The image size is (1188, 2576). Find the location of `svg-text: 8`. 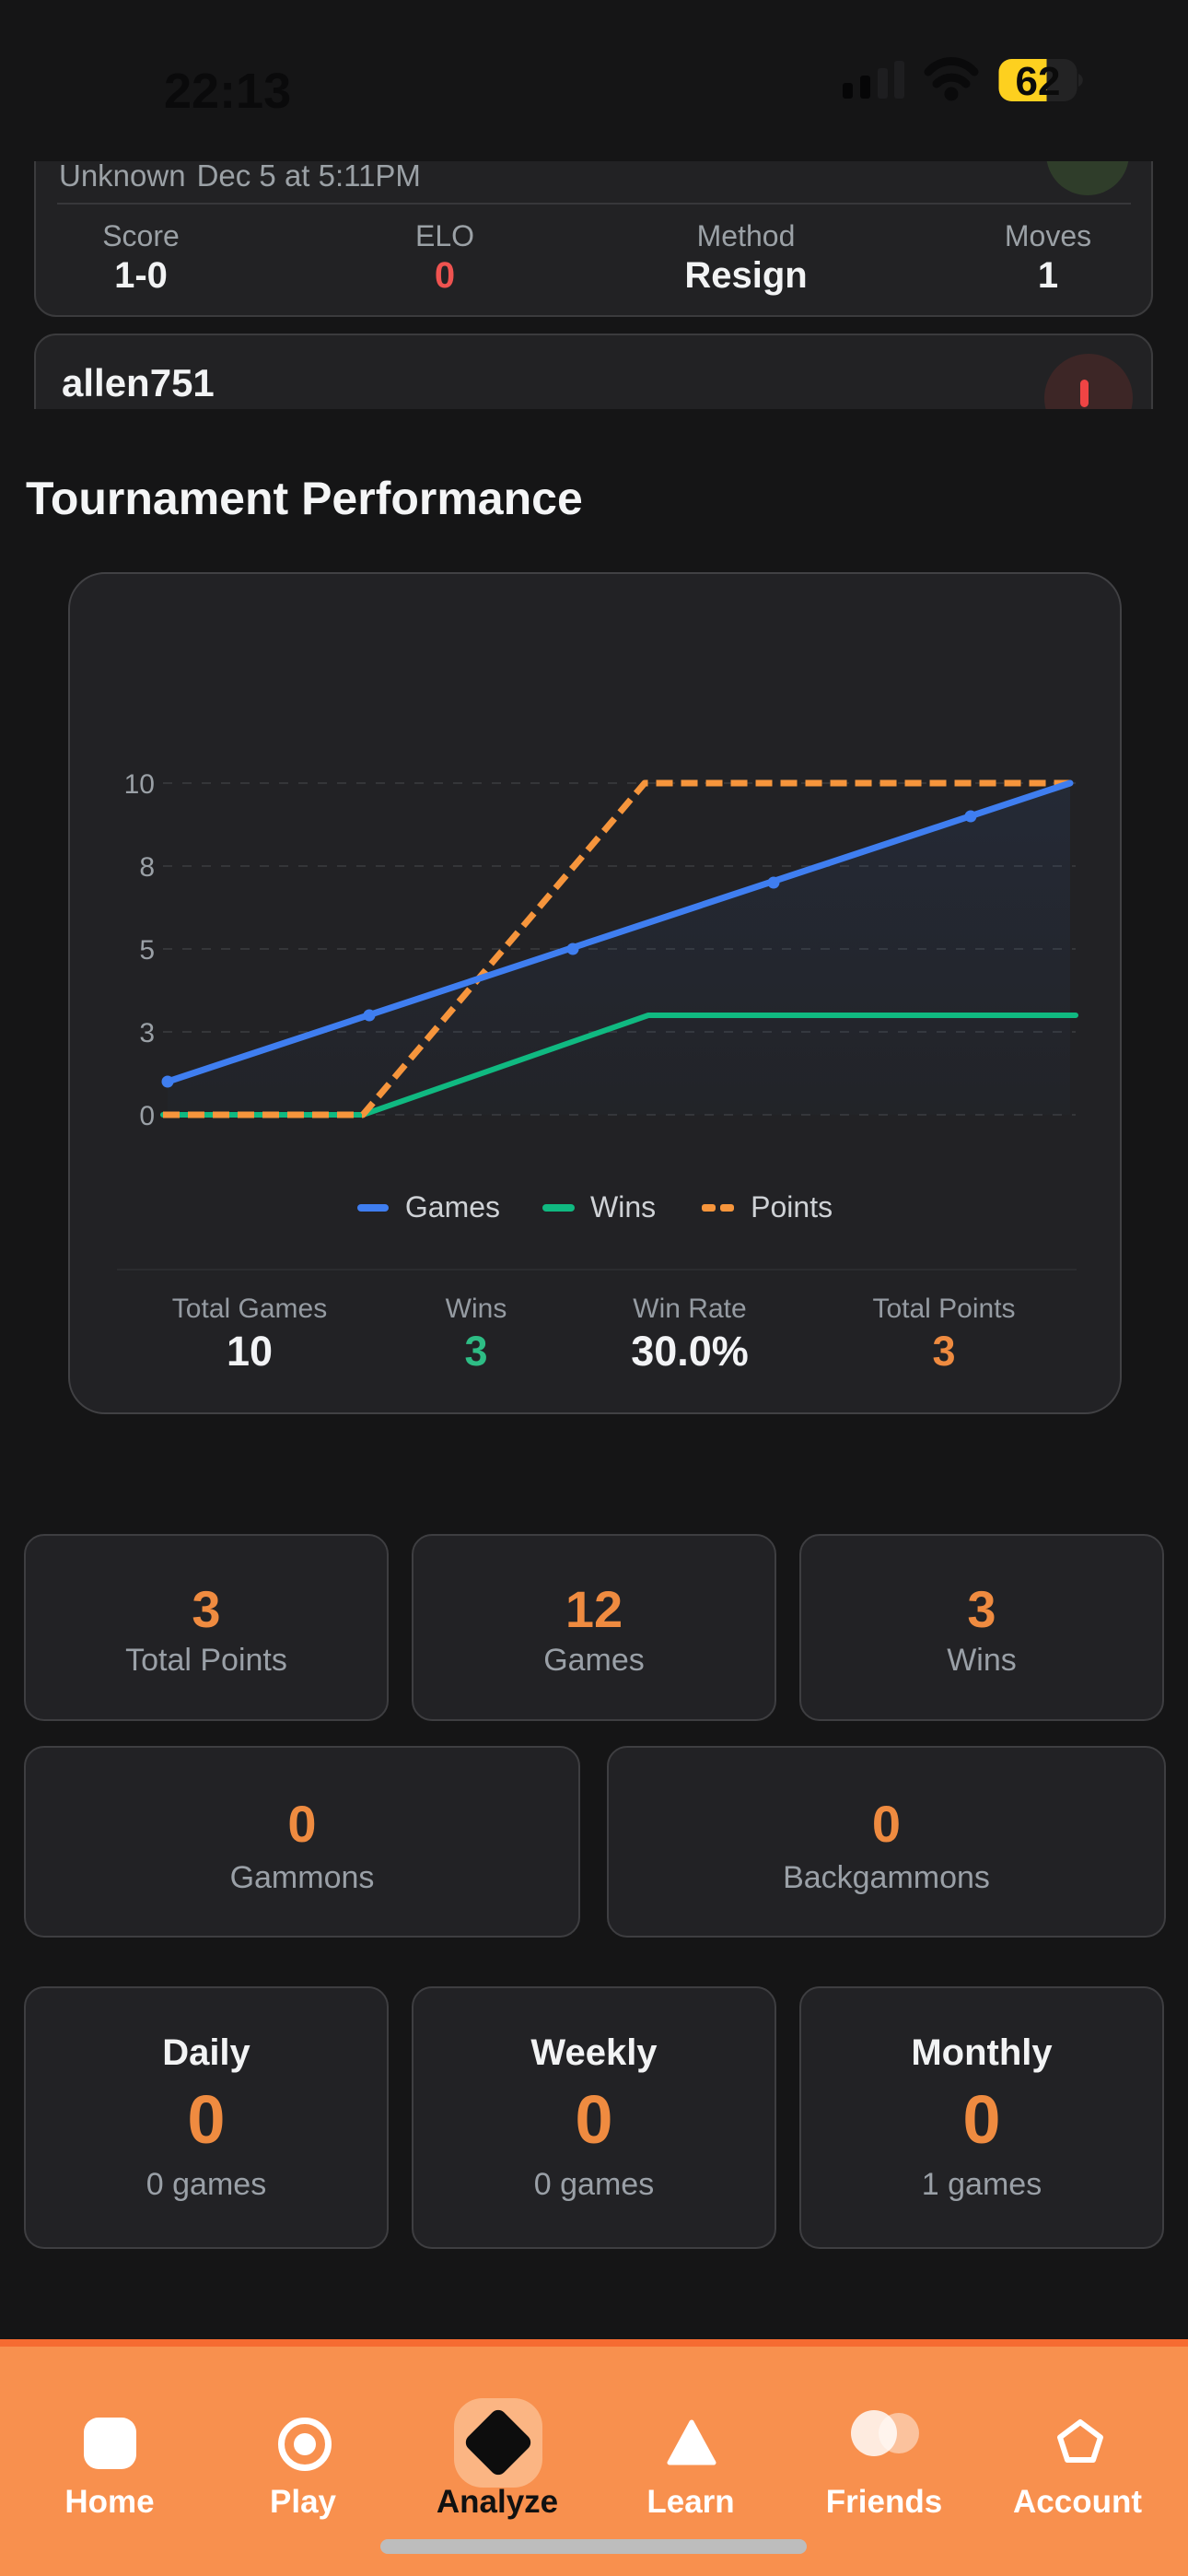

svg-text: 8 is located at coordinates (147, 867).